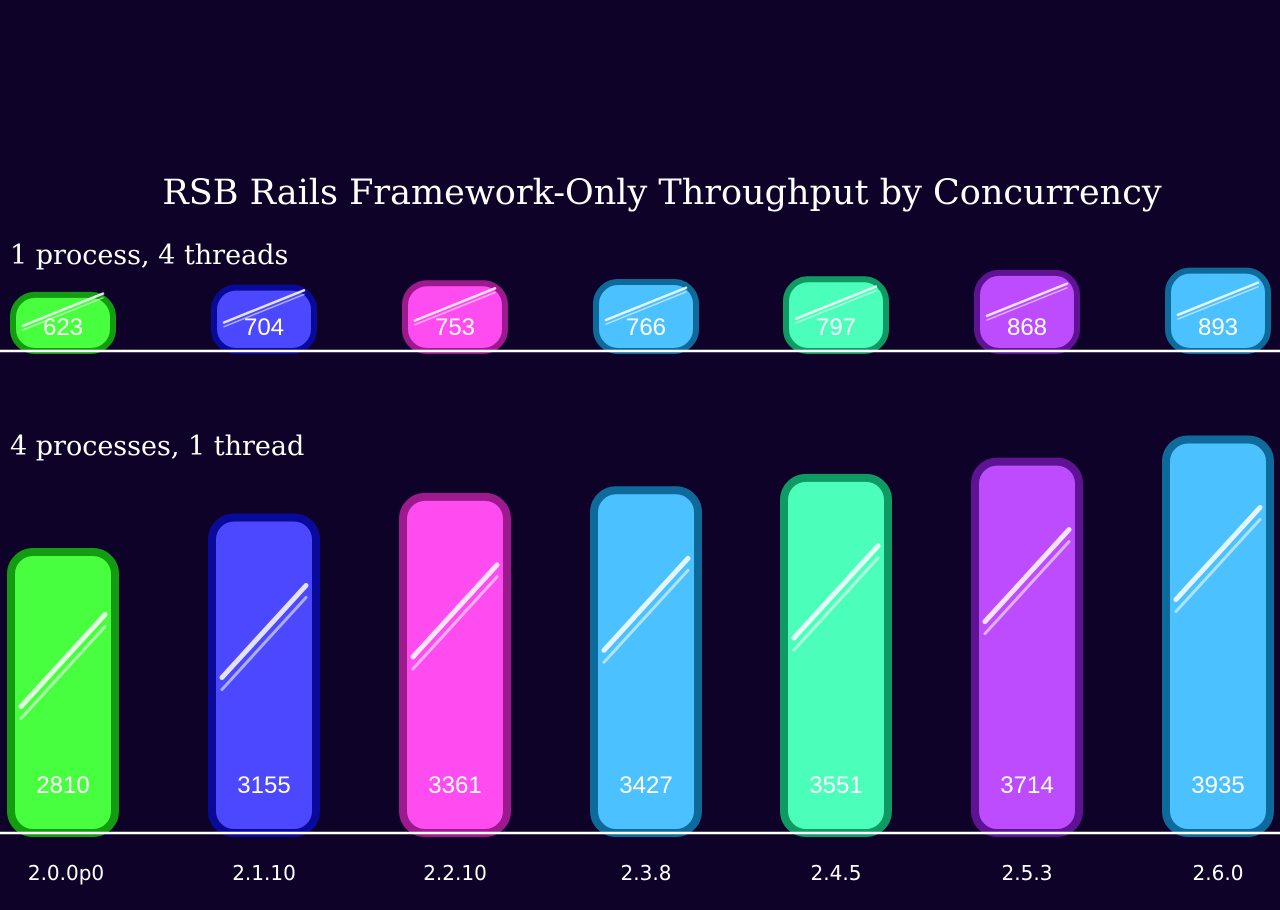 Image resolution: width=1280 pixels, height=910 pixels. I want to click on data-label: 3155, so click(263, 785).